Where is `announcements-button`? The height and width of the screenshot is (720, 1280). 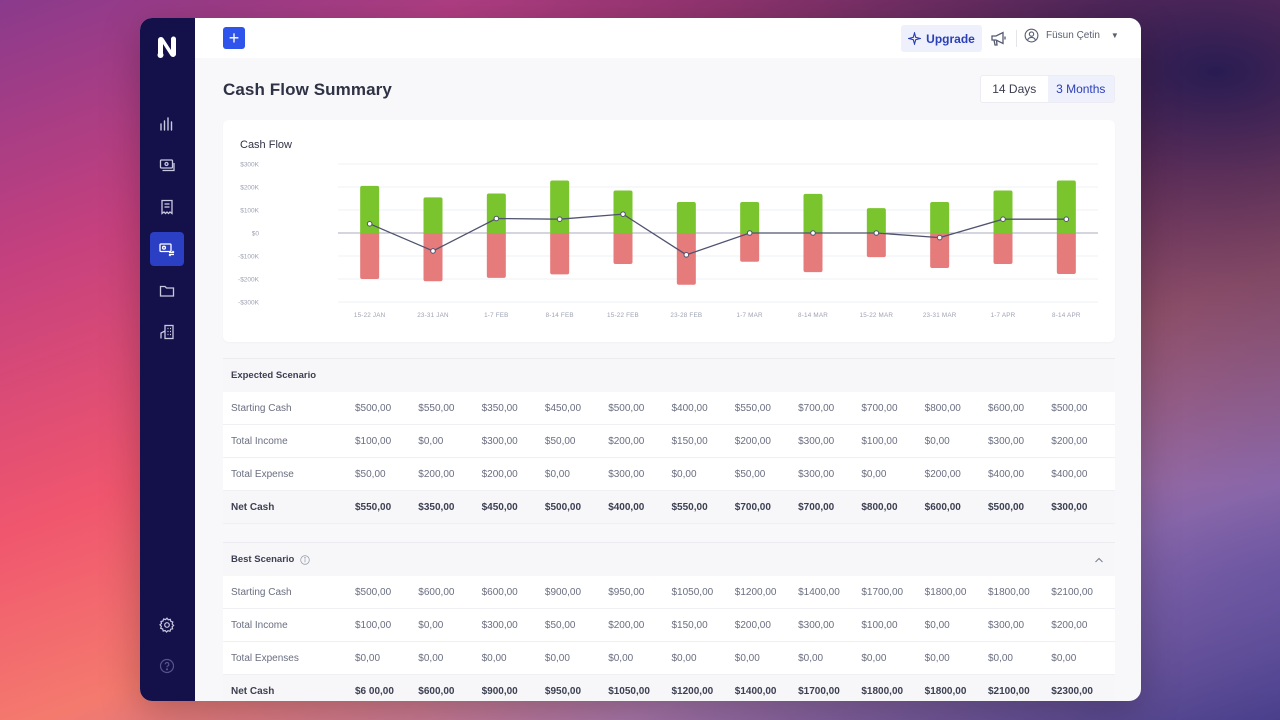 announcements-button is located at coordinates (998, 38).